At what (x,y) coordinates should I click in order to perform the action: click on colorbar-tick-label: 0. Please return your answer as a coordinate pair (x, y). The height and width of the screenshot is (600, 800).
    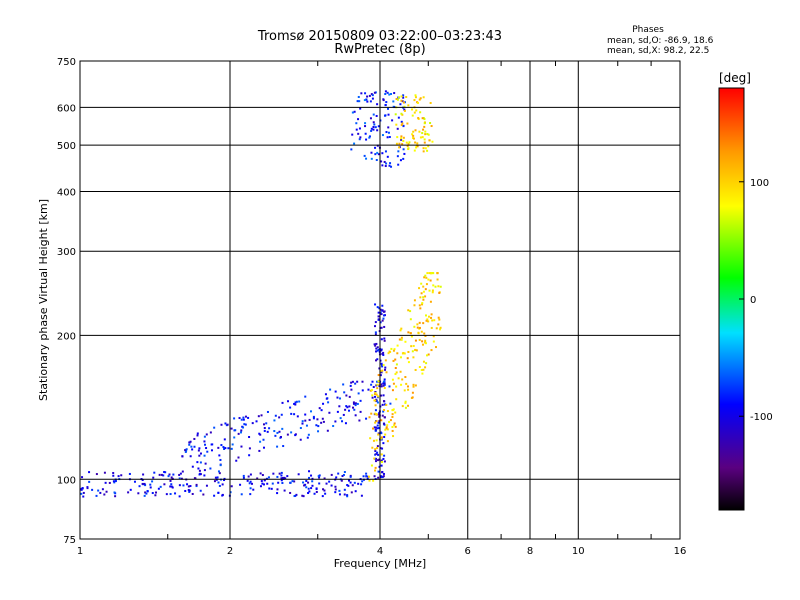
    Looking at the image, I should click on (753, 300).